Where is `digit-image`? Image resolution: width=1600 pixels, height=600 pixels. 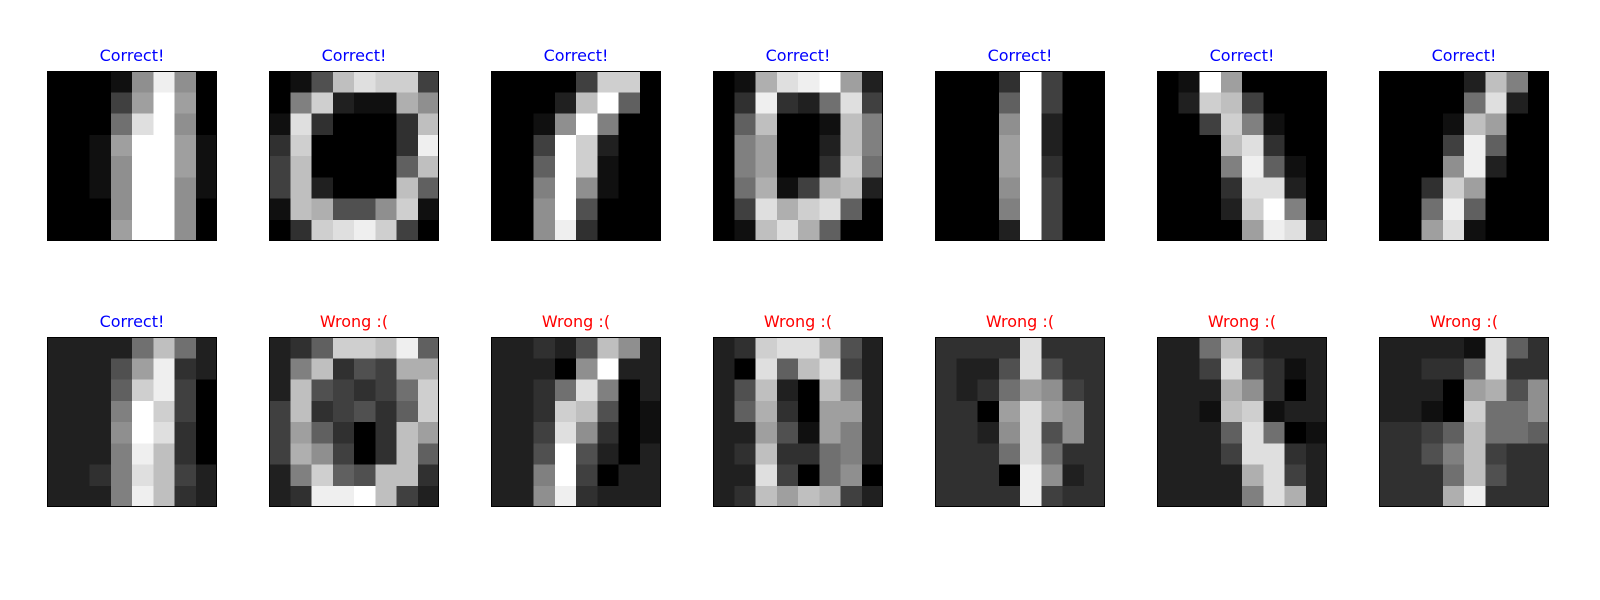
digit-image is located at coordinates (354, 422).